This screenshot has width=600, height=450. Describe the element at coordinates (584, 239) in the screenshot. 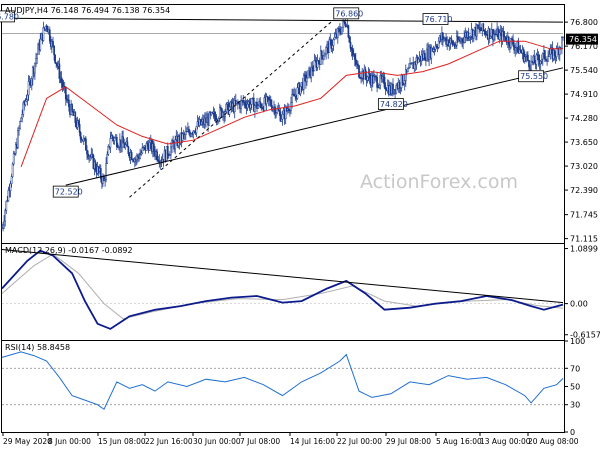

I see `price-axis-label: 71.115` at that location.